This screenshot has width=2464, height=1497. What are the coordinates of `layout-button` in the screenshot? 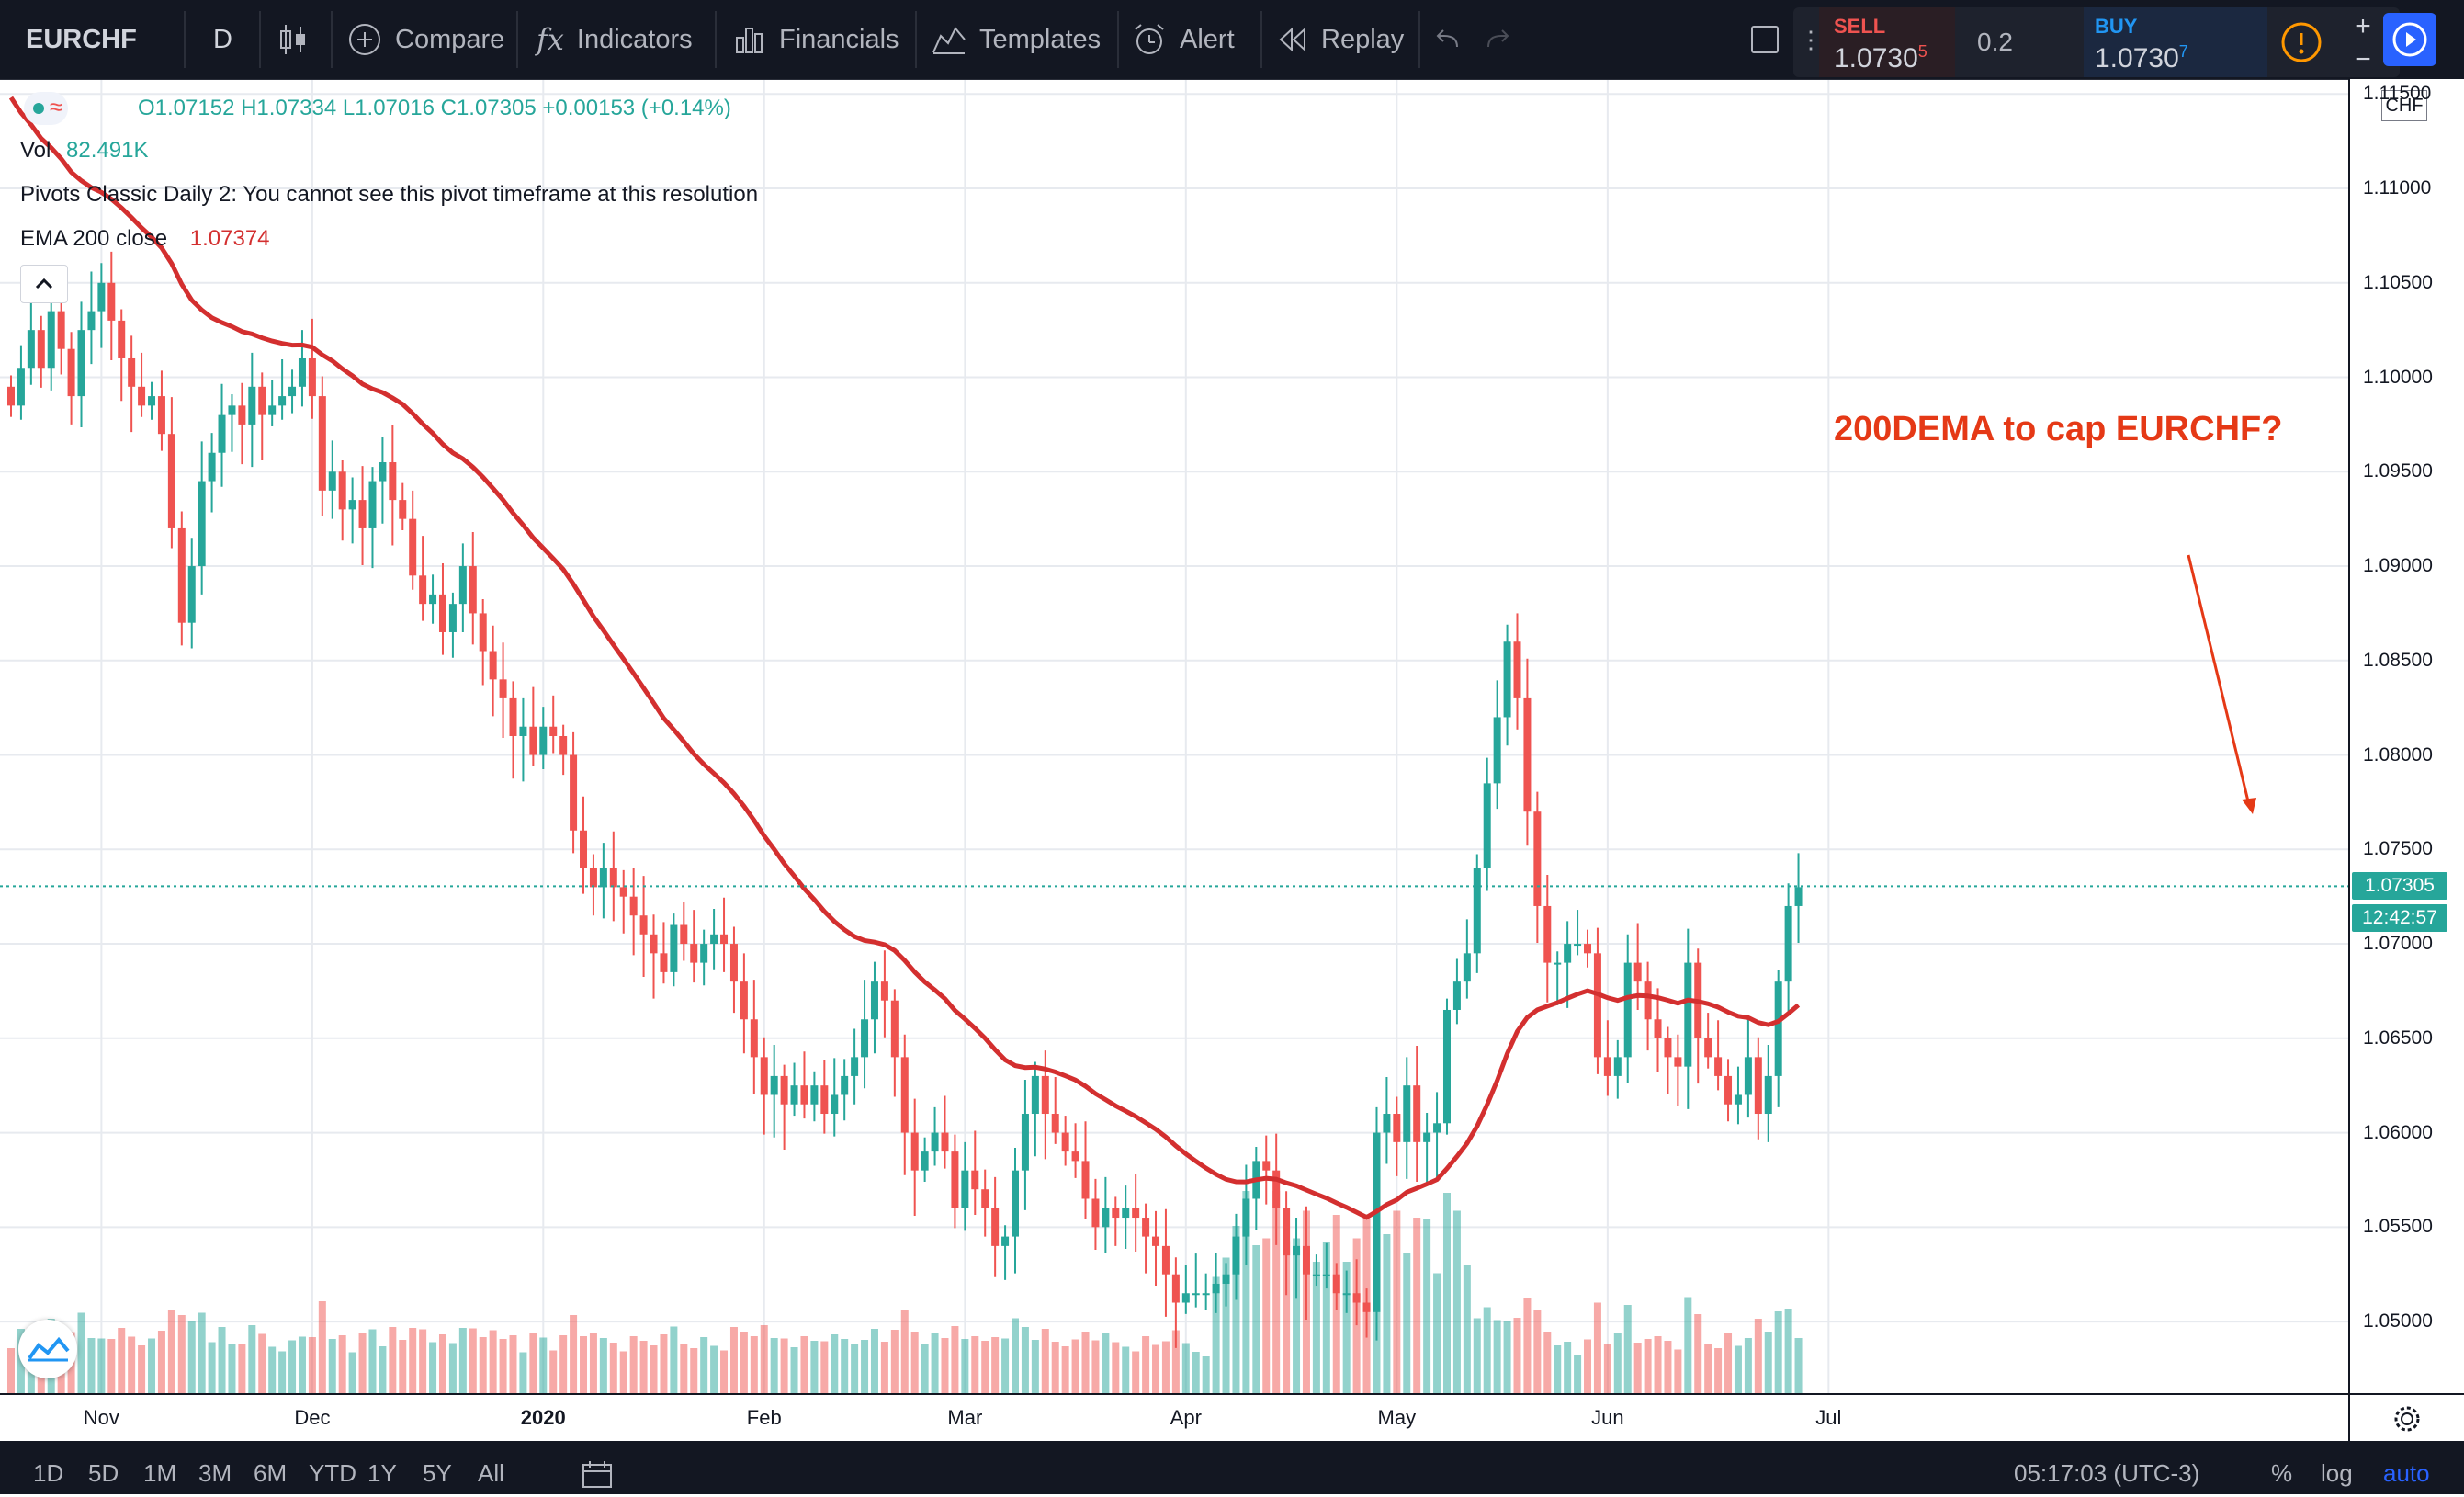 It's located at (1765, 39).